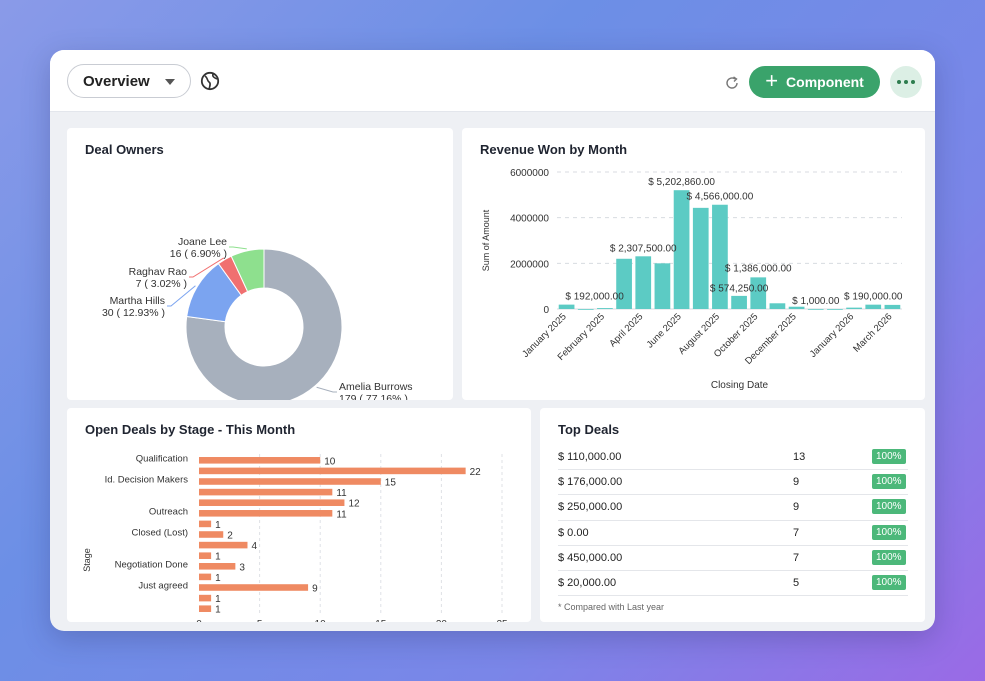 The height and width of the screenshot is (681, 985). I want to click on table-row: $ 0.00 7 100%, so click(733, 533).